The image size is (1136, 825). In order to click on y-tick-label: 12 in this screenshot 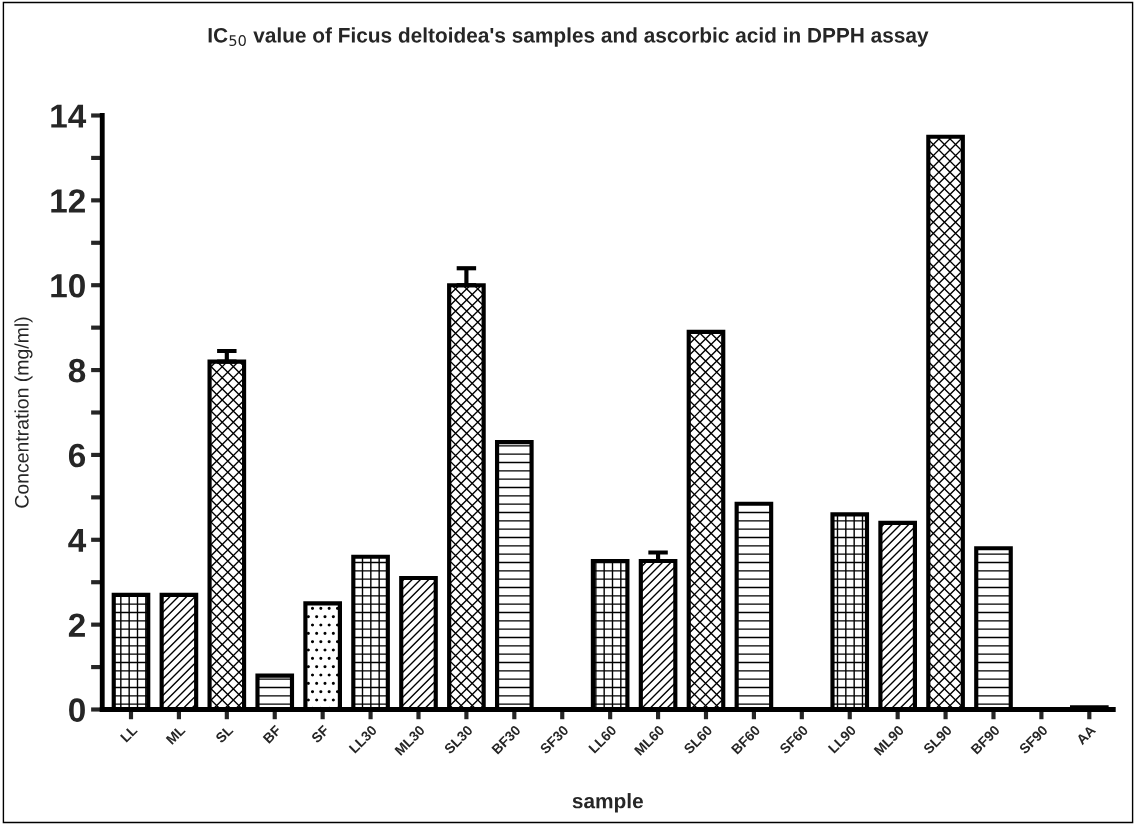, I will do `click(68, 201)`.